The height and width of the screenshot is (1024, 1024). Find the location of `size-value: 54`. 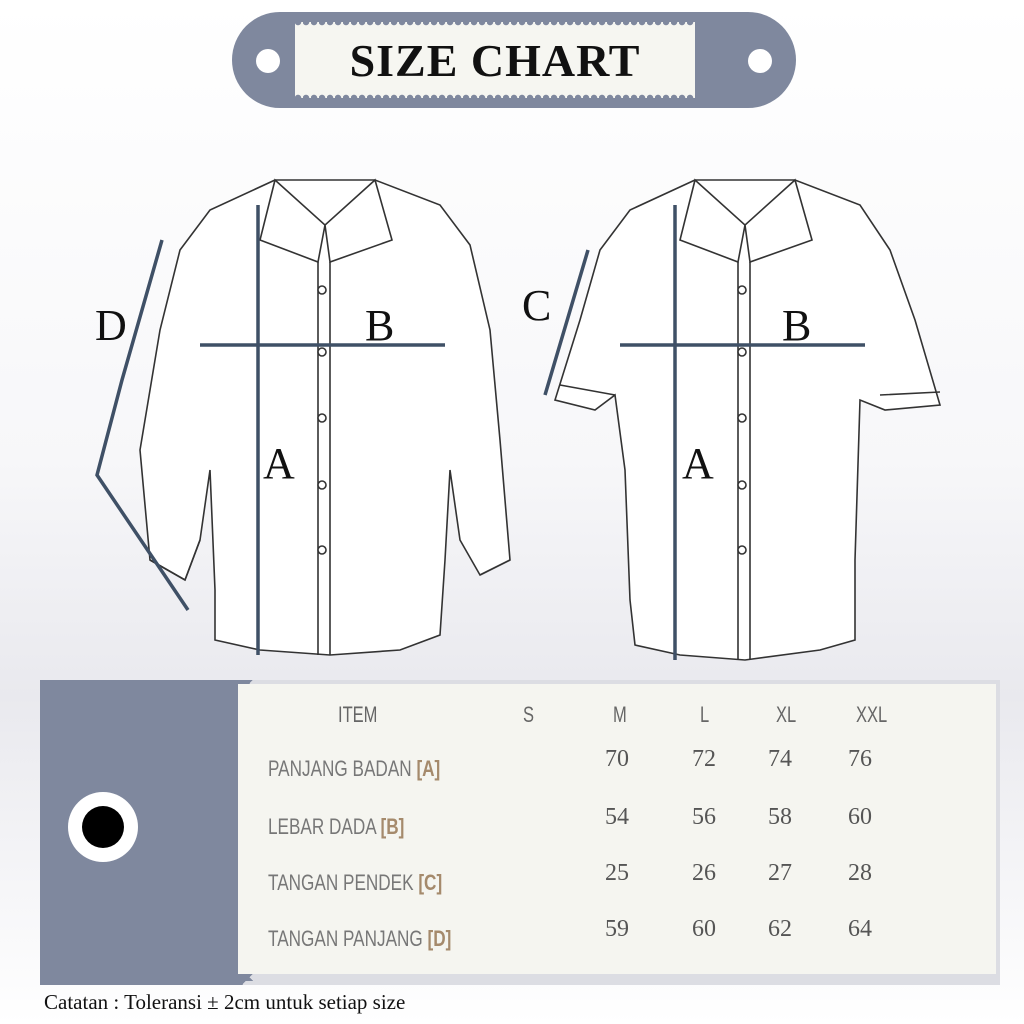

size-value: 54 is located at coordinates (617, 817).